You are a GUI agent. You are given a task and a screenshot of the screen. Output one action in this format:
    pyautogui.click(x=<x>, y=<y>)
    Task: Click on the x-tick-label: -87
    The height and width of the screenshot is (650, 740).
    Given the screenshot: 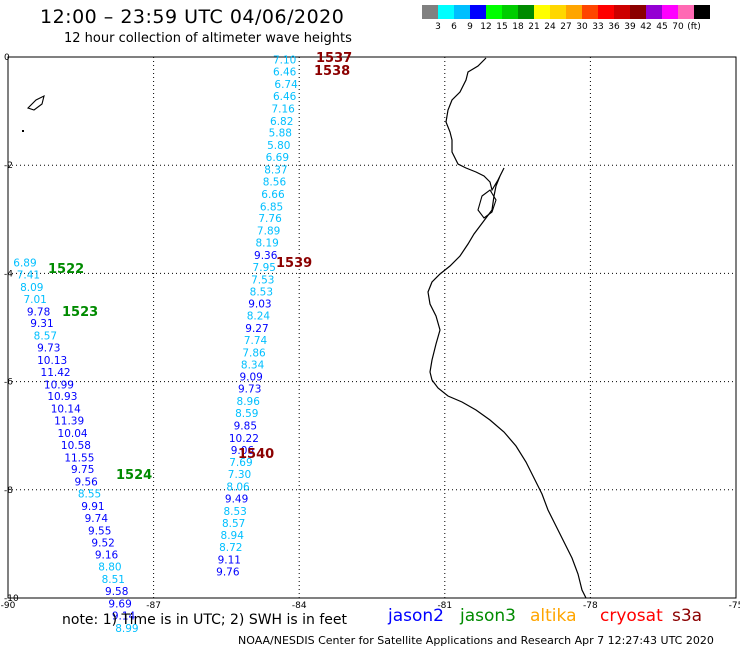 What is the action you would take?
    pyautogui.click(x=153, y=606)
    